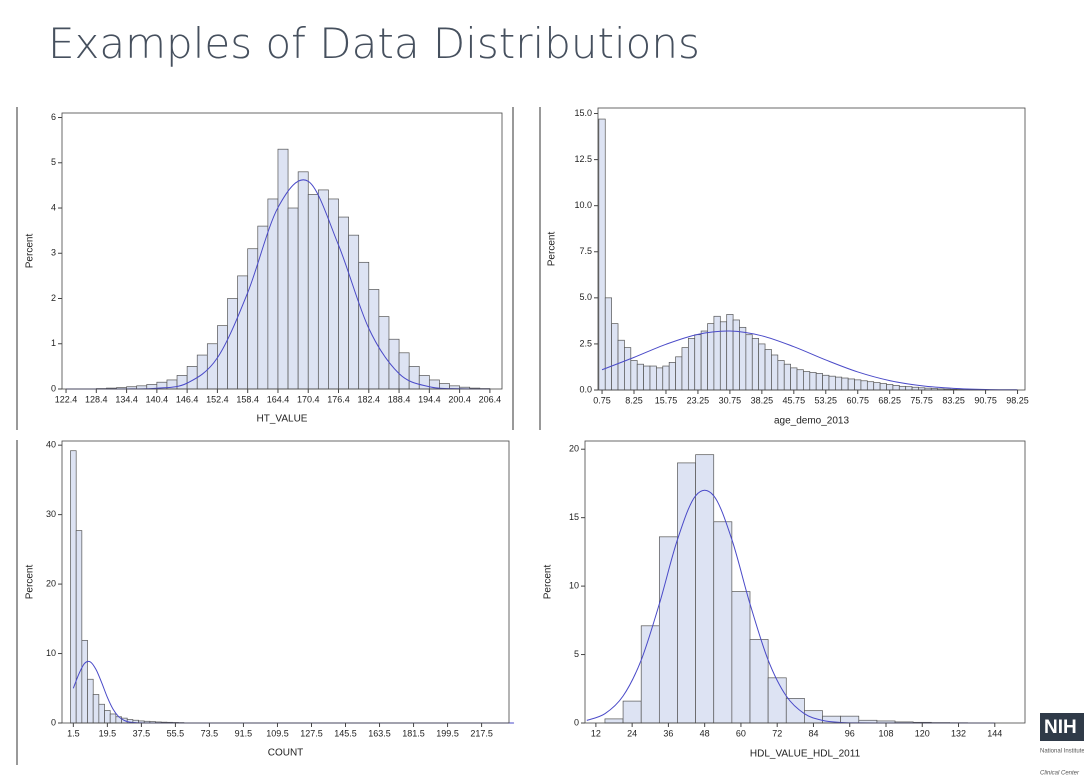 This screenshot has height=784, width=1084. What do you see at coordinates (585, 251) in the screenshot?
I see `y-tick-label: 7.5` at bounding box center [585, 251].